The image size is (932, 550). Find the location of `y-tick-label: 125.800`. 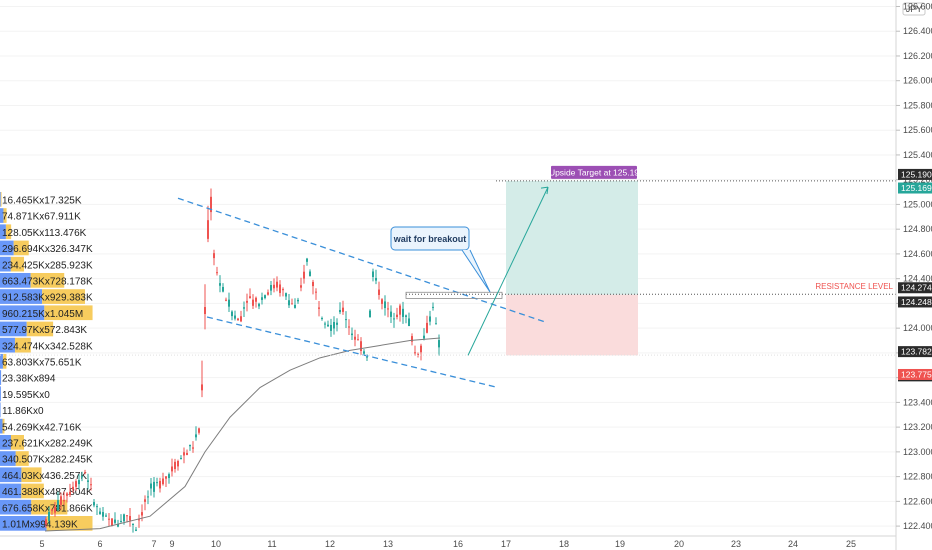

y-tick-label: 125.800 is located at coordinates (917, 105).